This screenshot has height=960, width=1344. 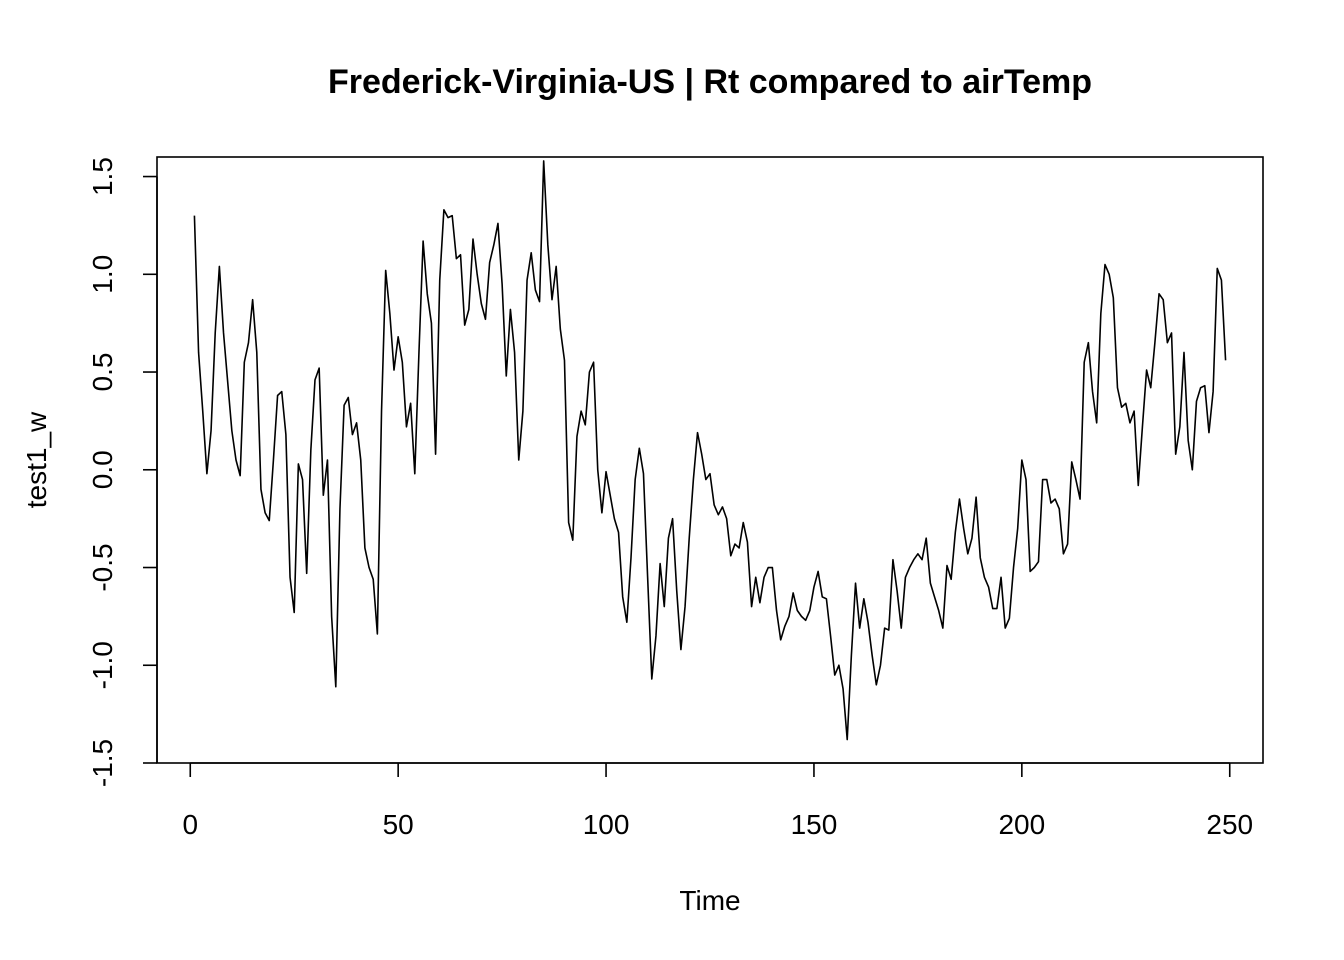 What do you see at coordinates (1229, 824) in the screenshot?
I see `x-tick-label: 250` at bounding box center [1229, 824].